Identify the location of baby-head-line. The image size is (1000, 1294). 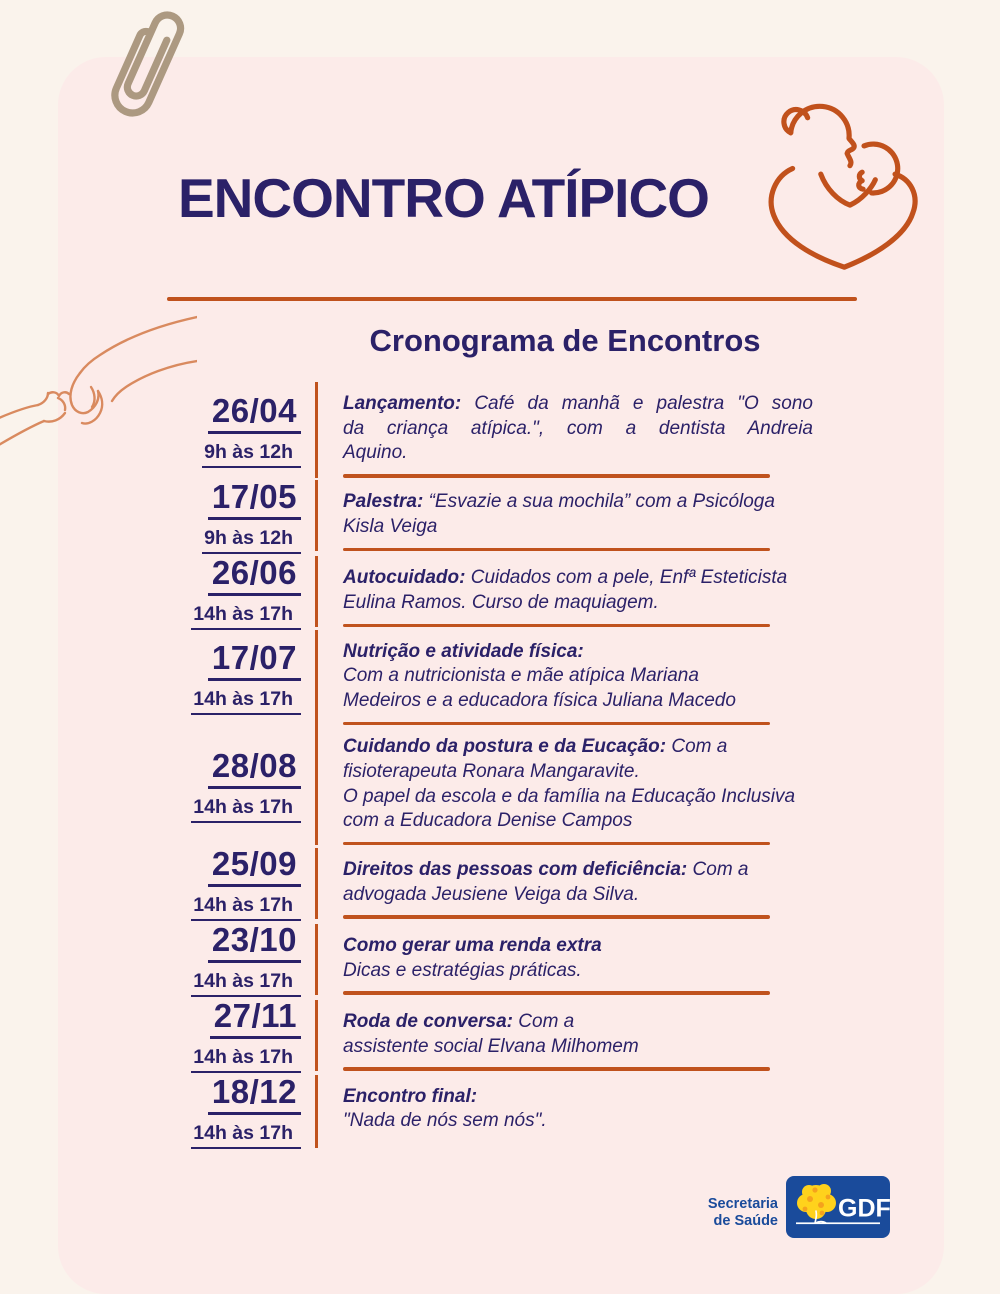
(881, 168).